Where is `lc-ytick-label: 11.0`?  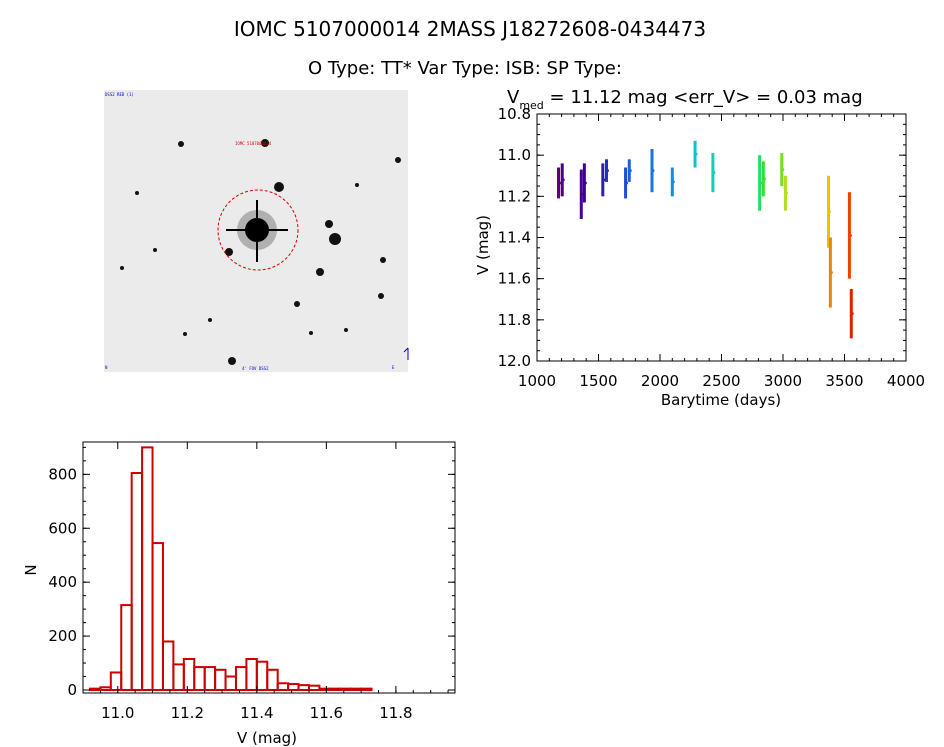 lc-ytick-label: 11.0 is located at coordinates (514, 155).